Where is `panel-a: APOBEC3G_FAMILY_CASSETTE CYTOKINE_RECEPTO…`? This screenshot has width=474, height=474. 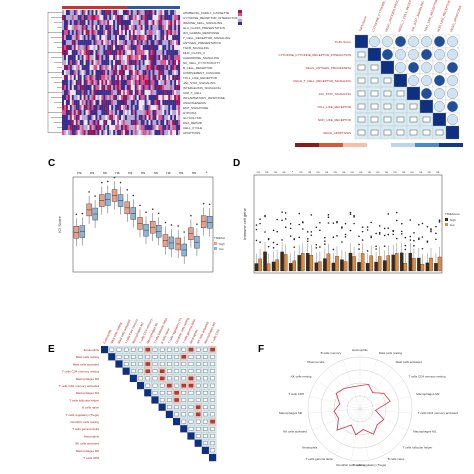 panel-a: APOBEC3G_FAMILY_CASSETTE CYTOKINE_RECEPTO… is located at coordinates (142, 72).